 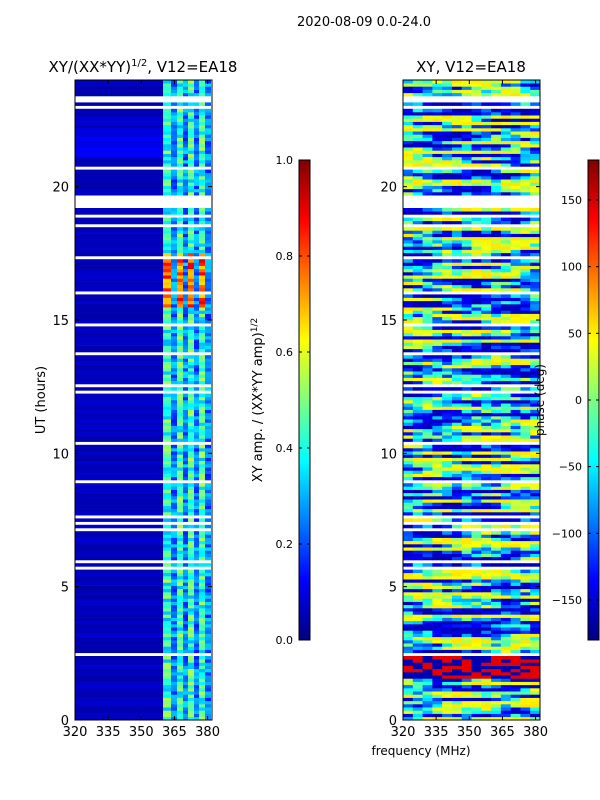 What do you see at coordinates (285, 640) in the screenshot?
I see `colorbar-tick-label: 0.0` at bounding box center [285, 640].